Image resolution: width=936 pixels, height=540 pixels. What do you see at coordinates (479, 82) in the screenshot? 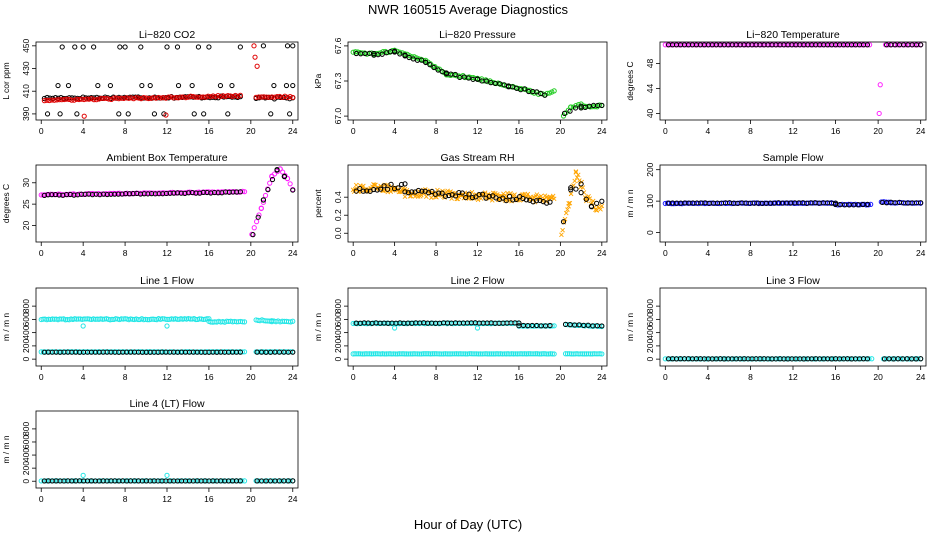
I see `series-pressure-black` at bounding box center [479, 82].